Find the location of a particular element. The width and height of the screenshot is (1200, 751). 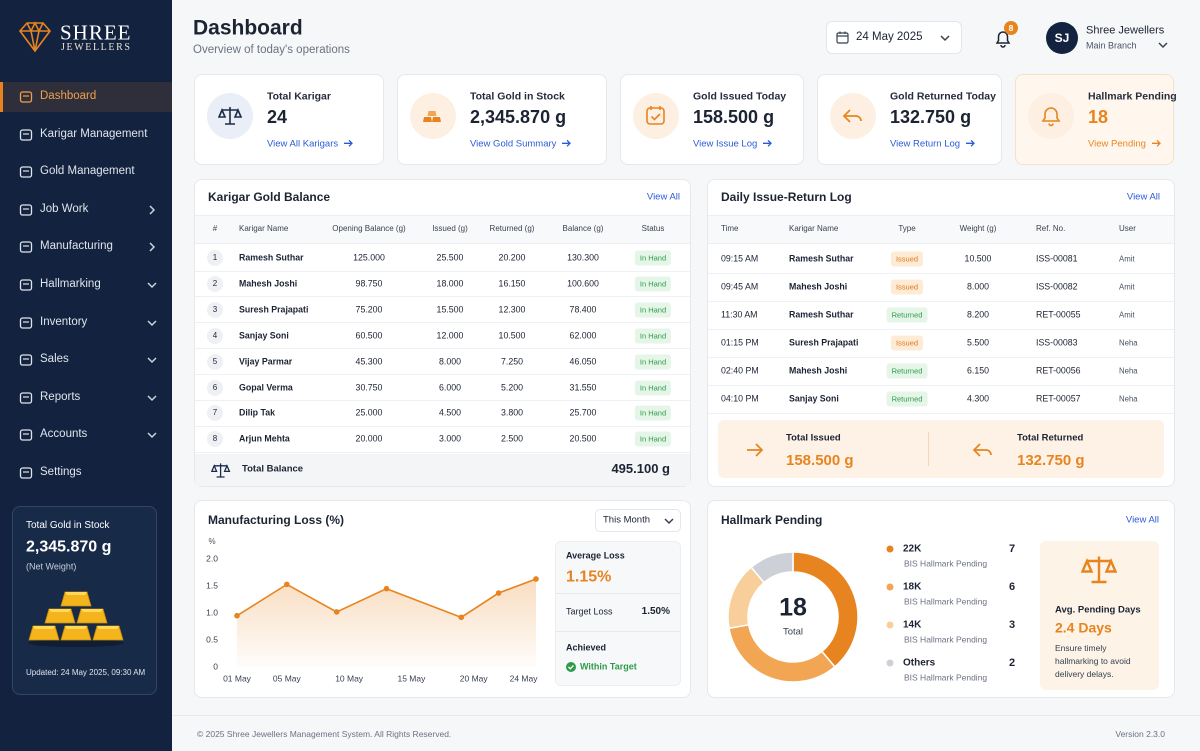

kpi-link: View Issue Log is located at coordinates (733, 143).